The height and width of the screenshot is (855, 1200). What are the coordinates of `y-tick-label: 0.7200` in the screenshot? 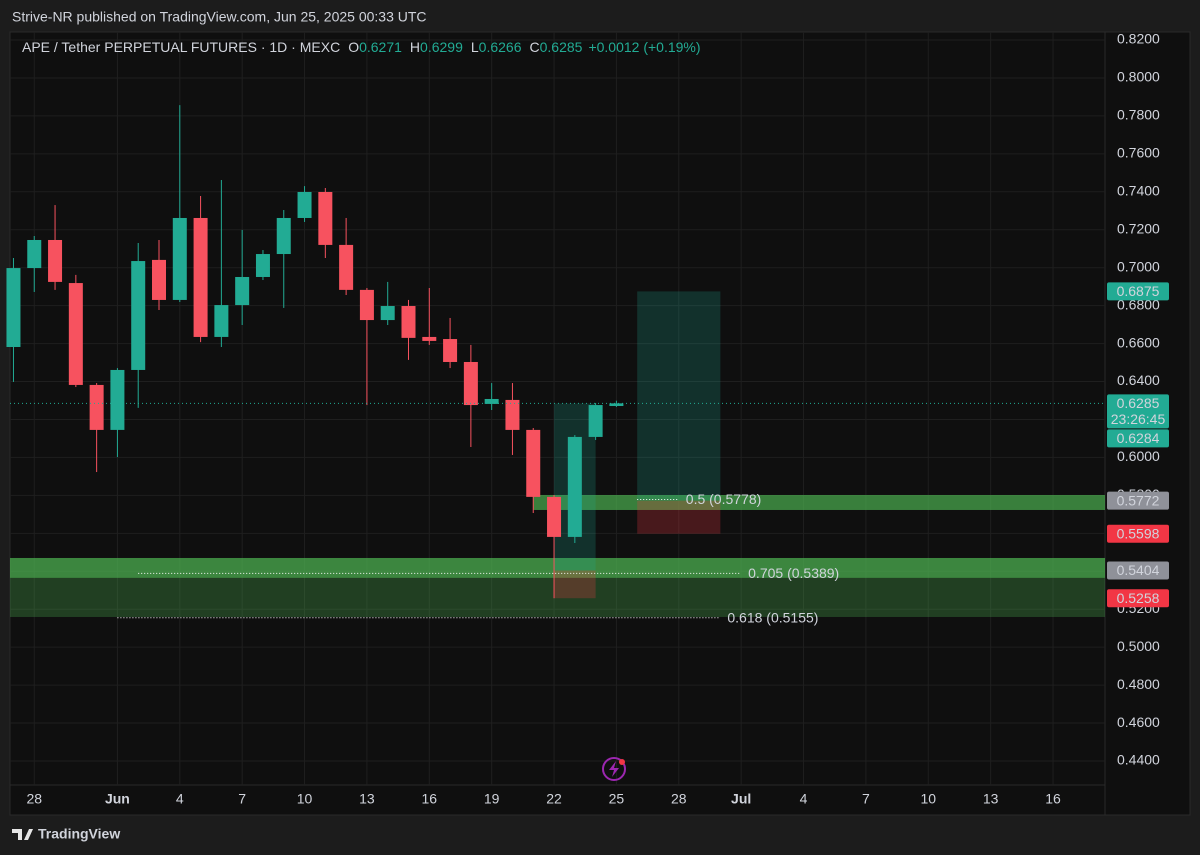 It's located at (1138, 228).